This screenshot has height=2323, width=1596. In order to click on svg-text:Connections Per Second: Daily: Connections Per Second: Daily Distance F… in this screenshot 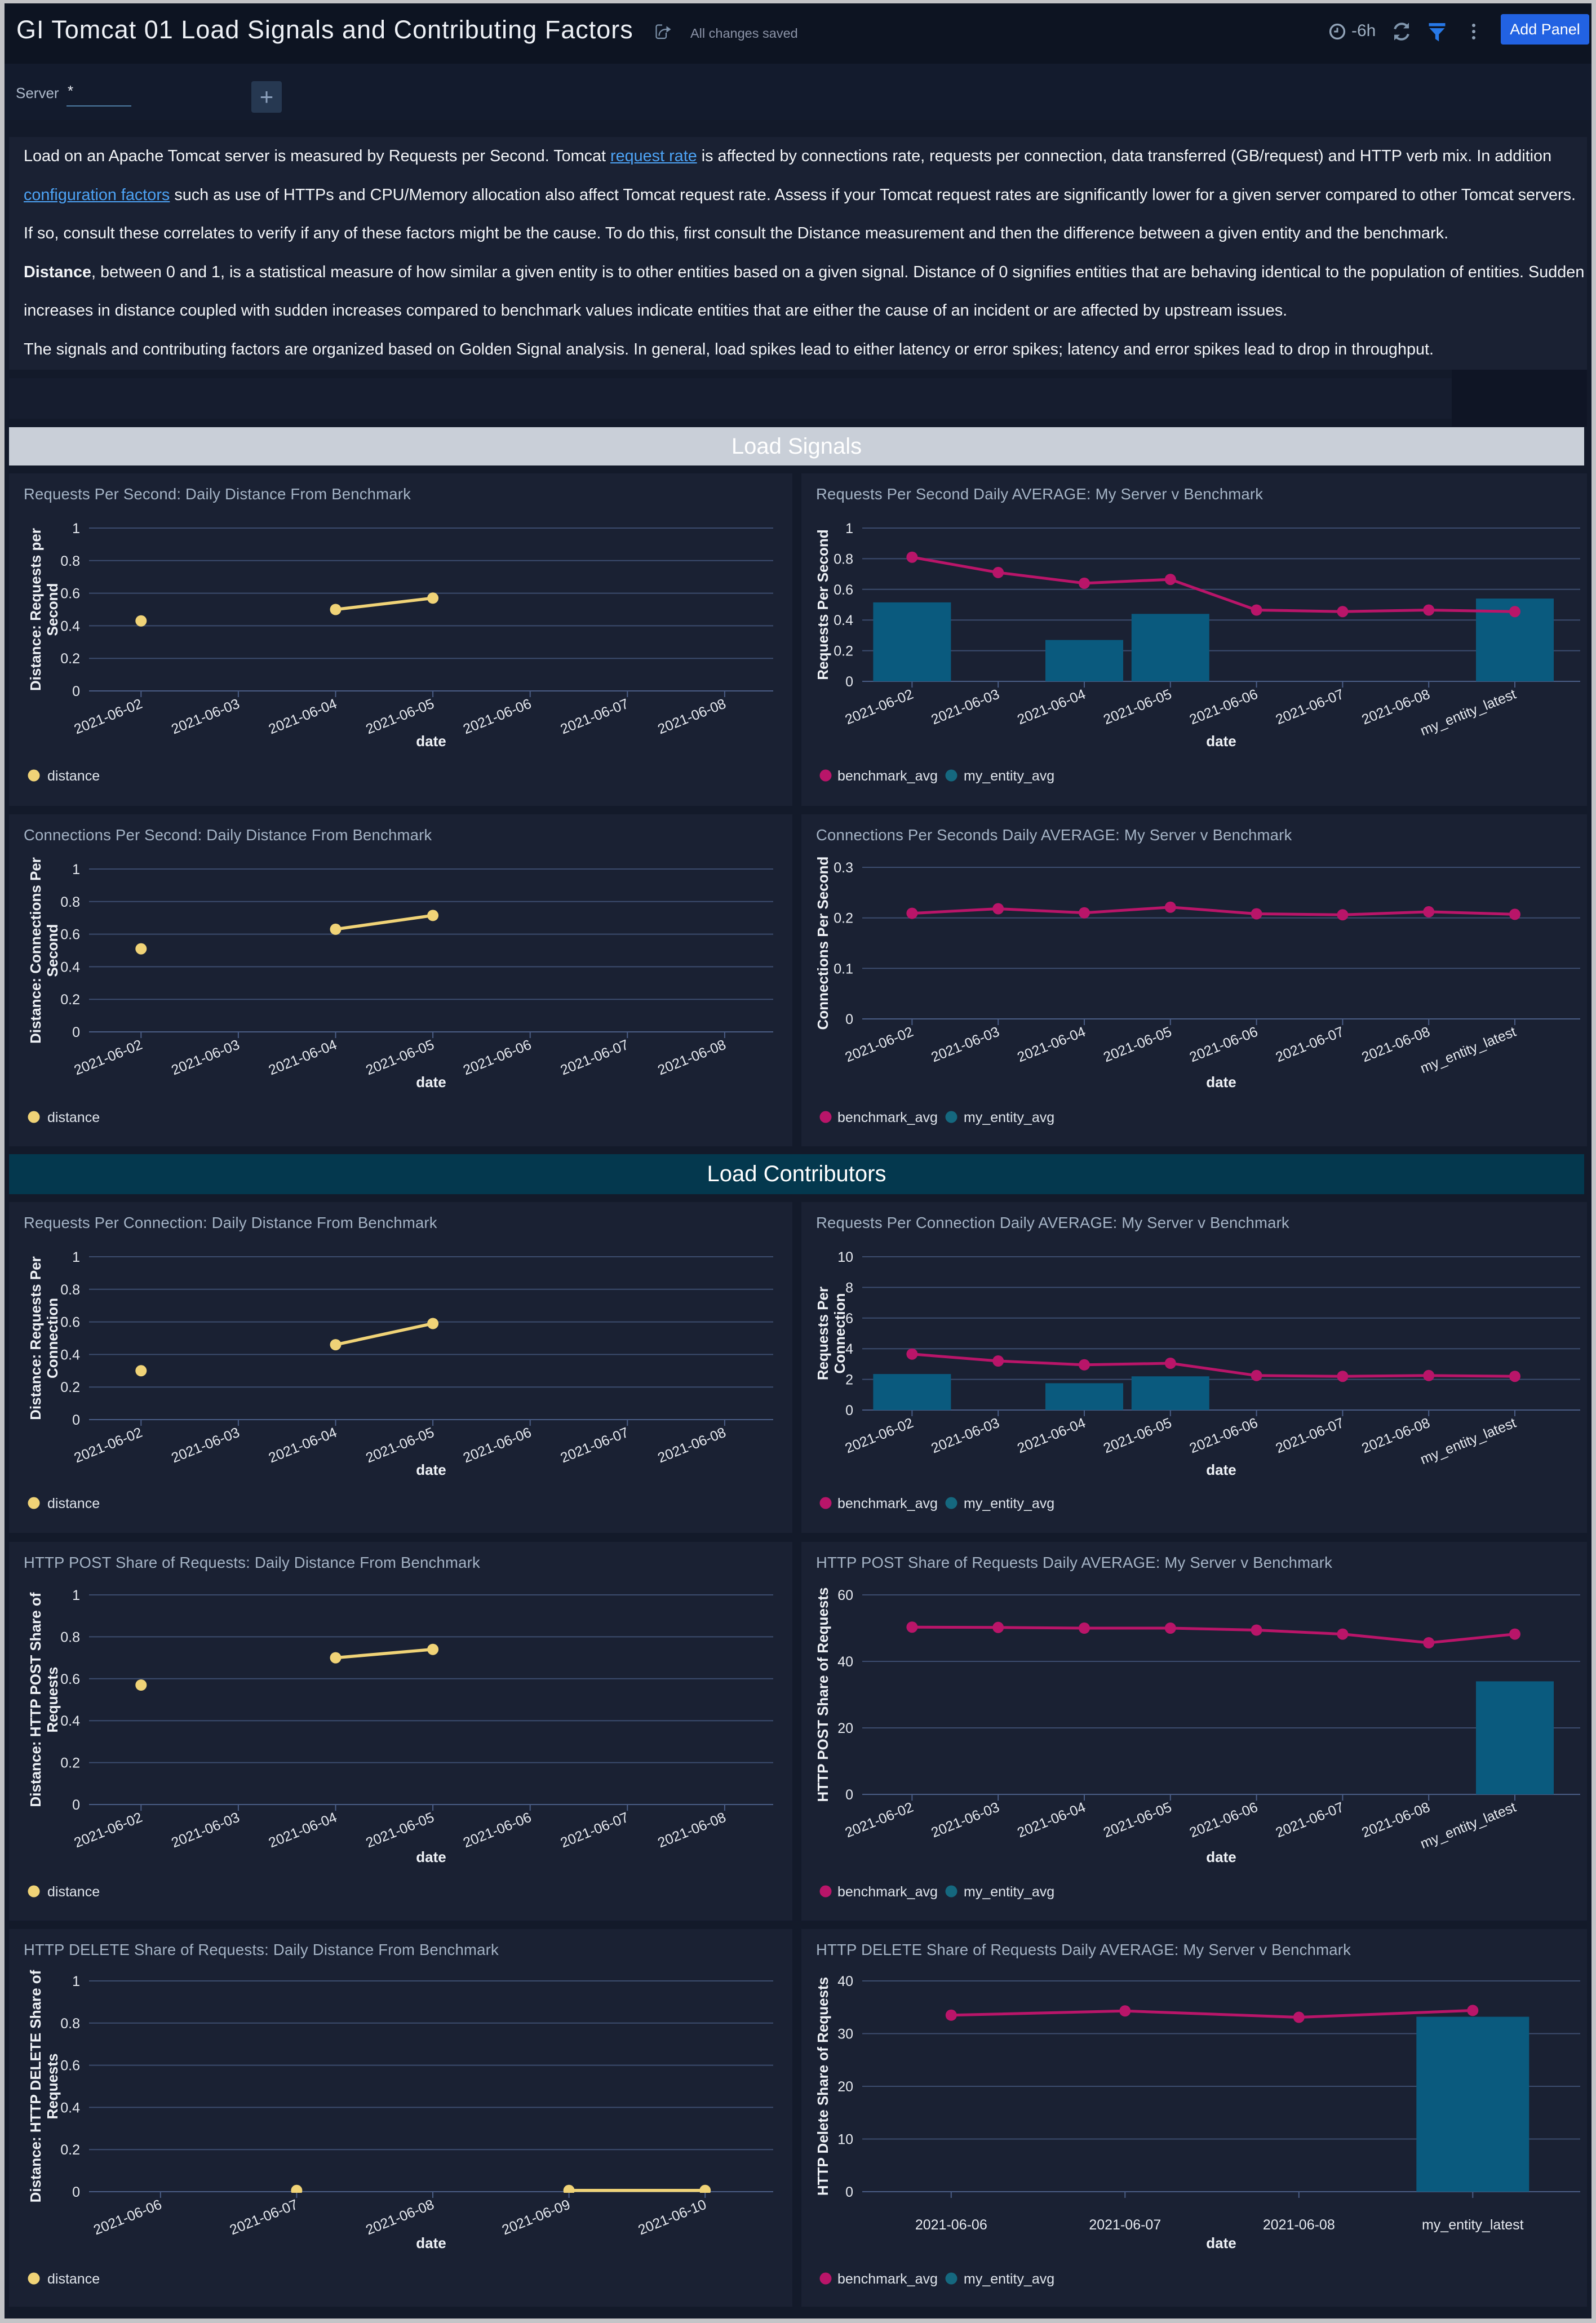, I will do `click(228, 835)`.